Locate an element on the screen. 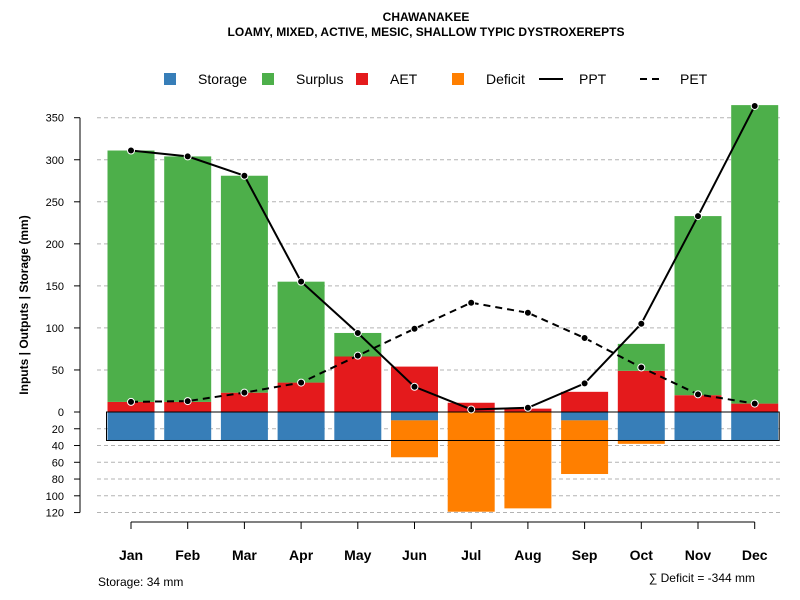 This screenshot has height=600, width=800. y-tick-label: 120 is located at coordinates (55, 514).